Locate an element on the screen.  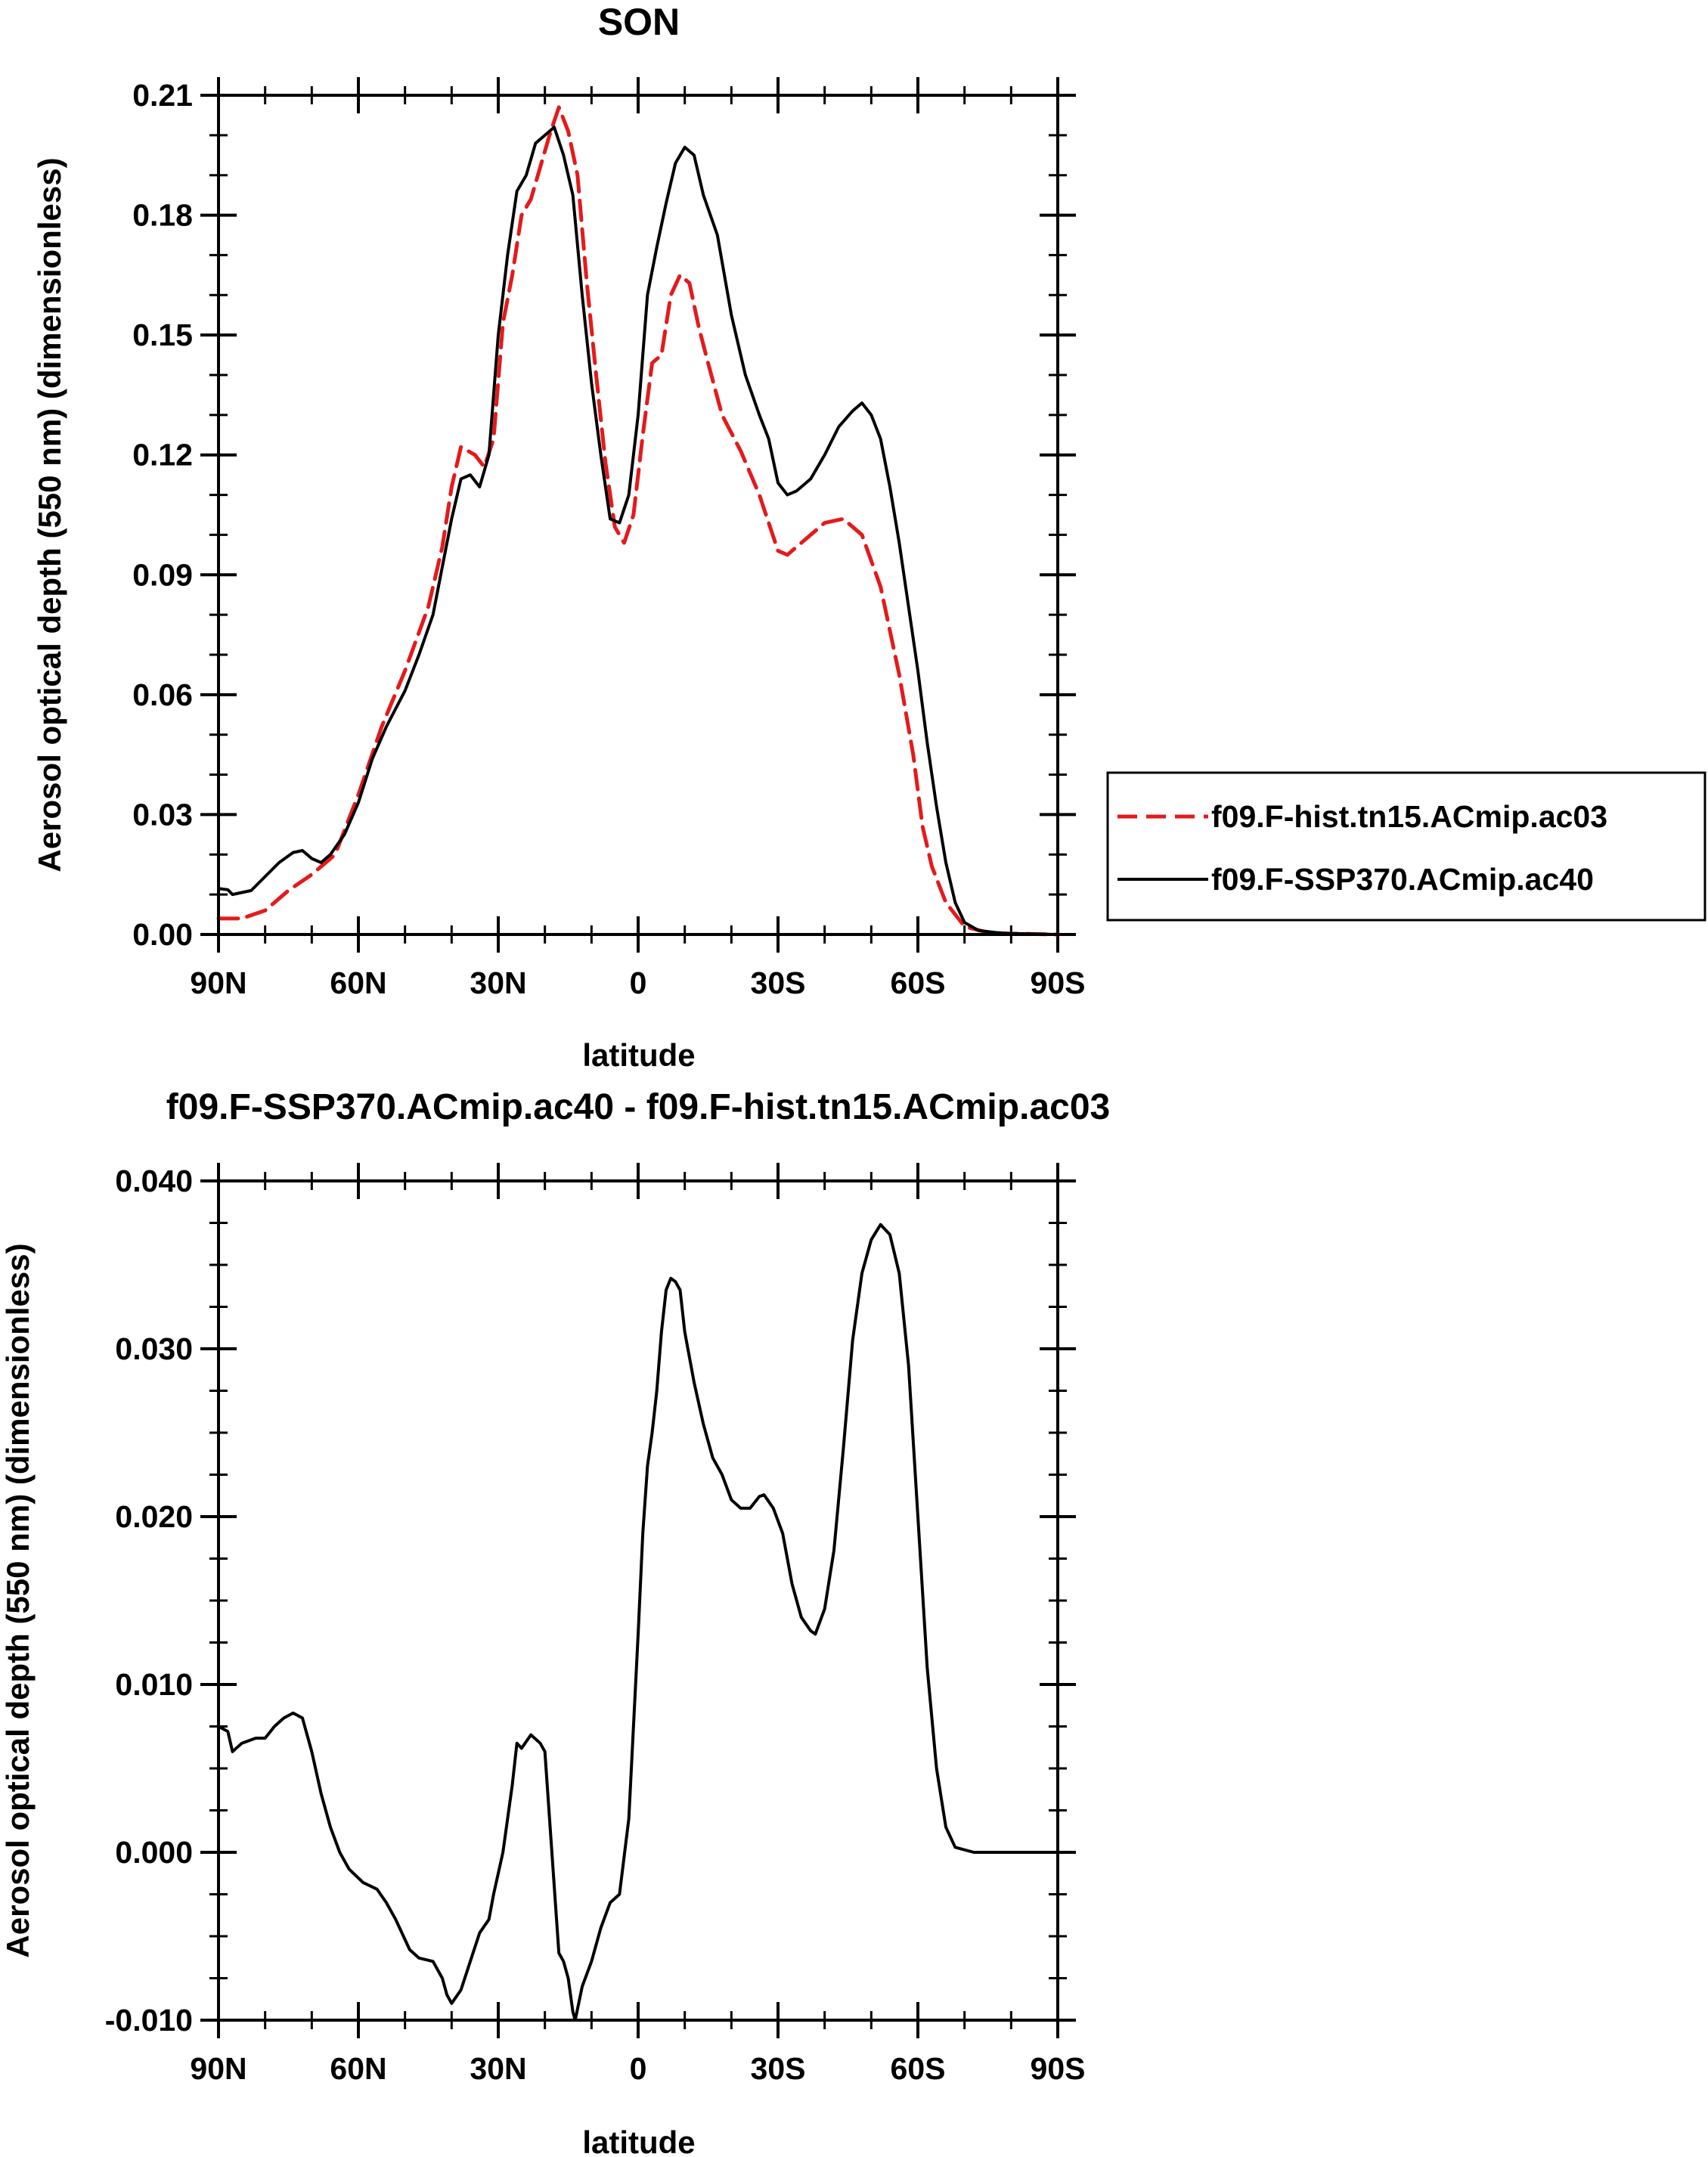
top-chart-x-tick-label: 30N is located at coordinates (498, 982).